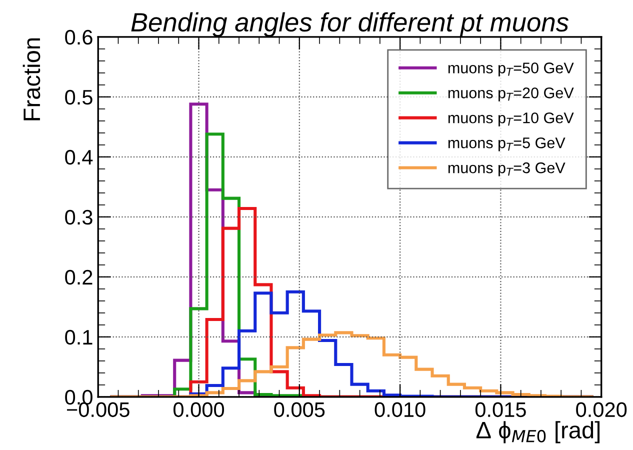 The image size is (633, 450). Describe the element at coordinates (511, 95) in the screenshot. I see `legend-label: muons p$_{T}$=20 GeV` at that location.